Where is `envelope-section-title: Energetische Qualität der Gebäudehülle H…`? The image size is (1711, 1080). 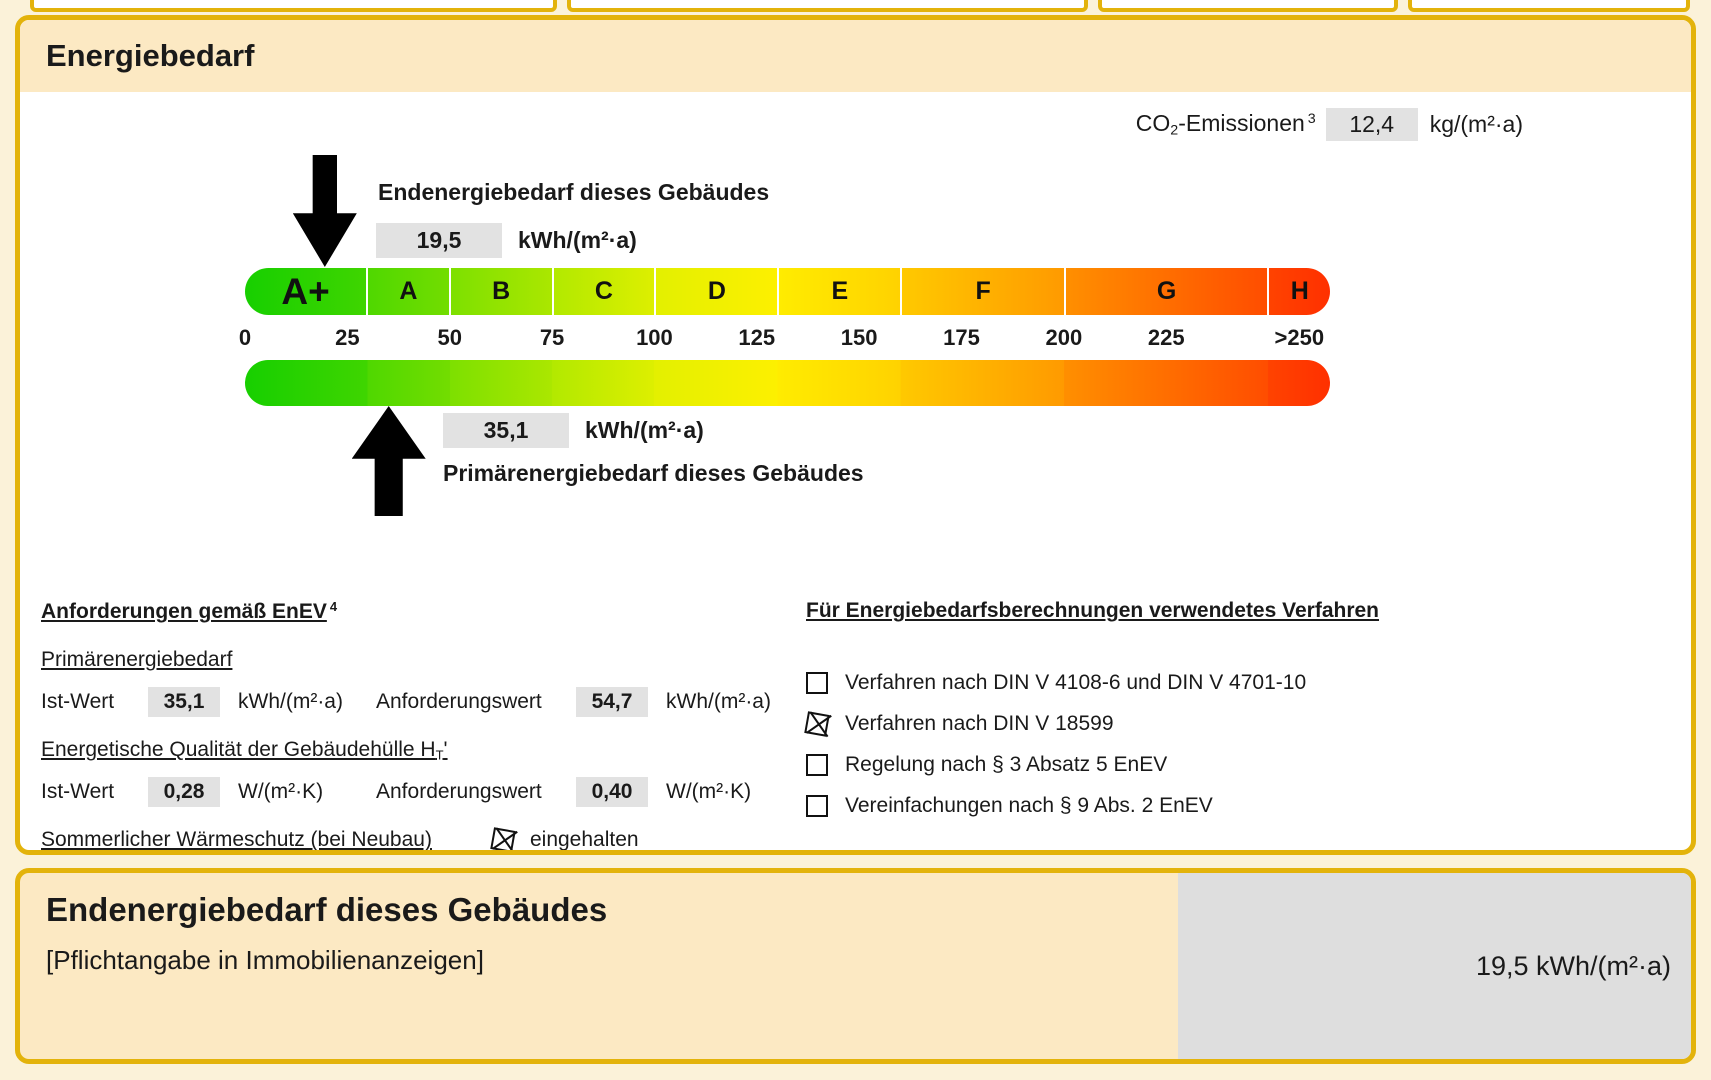 envelope-section-title: Energetische Qualität der Gebäudehülle H… is located at coordinates (244, 750).